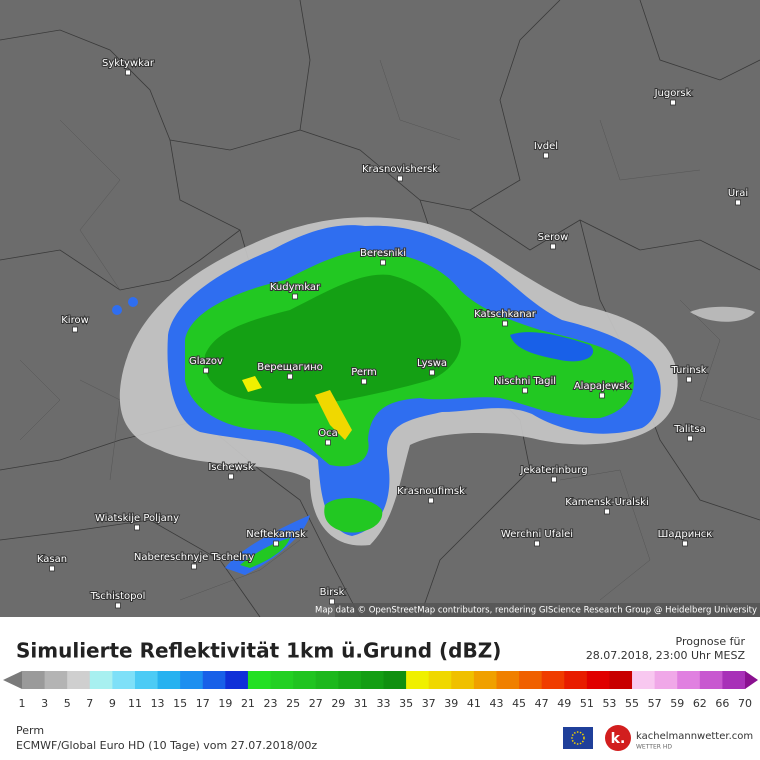 This screenshot has width=760, height=760. What do you see at coordinates (632, 703) in the screenshot?
I see `scale-label: 55` at bounding box center [632, 703].